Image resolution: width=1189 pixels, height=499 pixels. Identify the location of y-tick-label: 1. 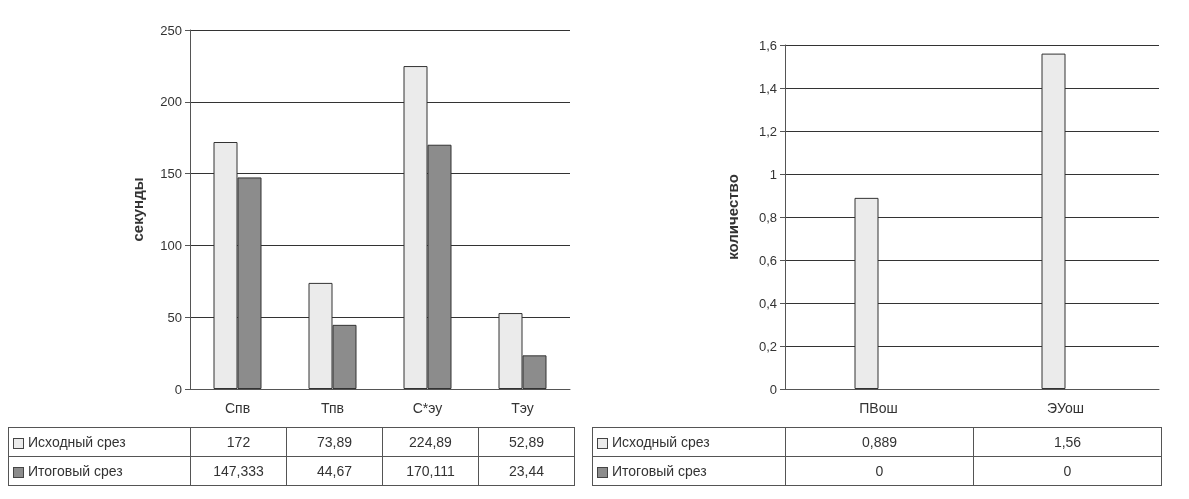
(773, 174).